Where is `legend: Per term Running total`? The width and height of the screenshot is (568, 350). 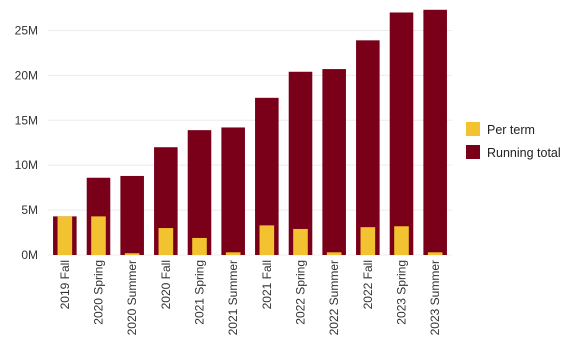 legend: Per term Running total is located at coordinates (513, 141).